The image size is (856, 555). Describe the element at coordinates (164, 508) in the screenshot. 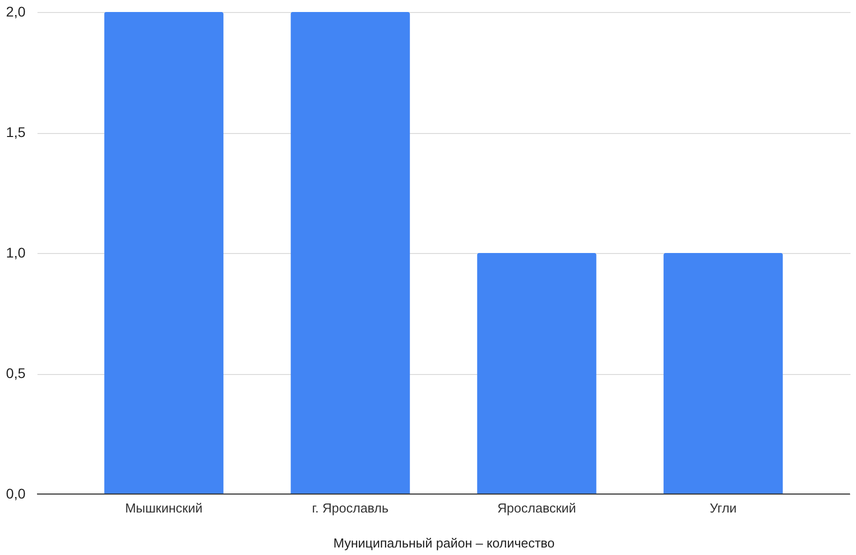

I see `x-tick-label: Мышкинский` at that location.